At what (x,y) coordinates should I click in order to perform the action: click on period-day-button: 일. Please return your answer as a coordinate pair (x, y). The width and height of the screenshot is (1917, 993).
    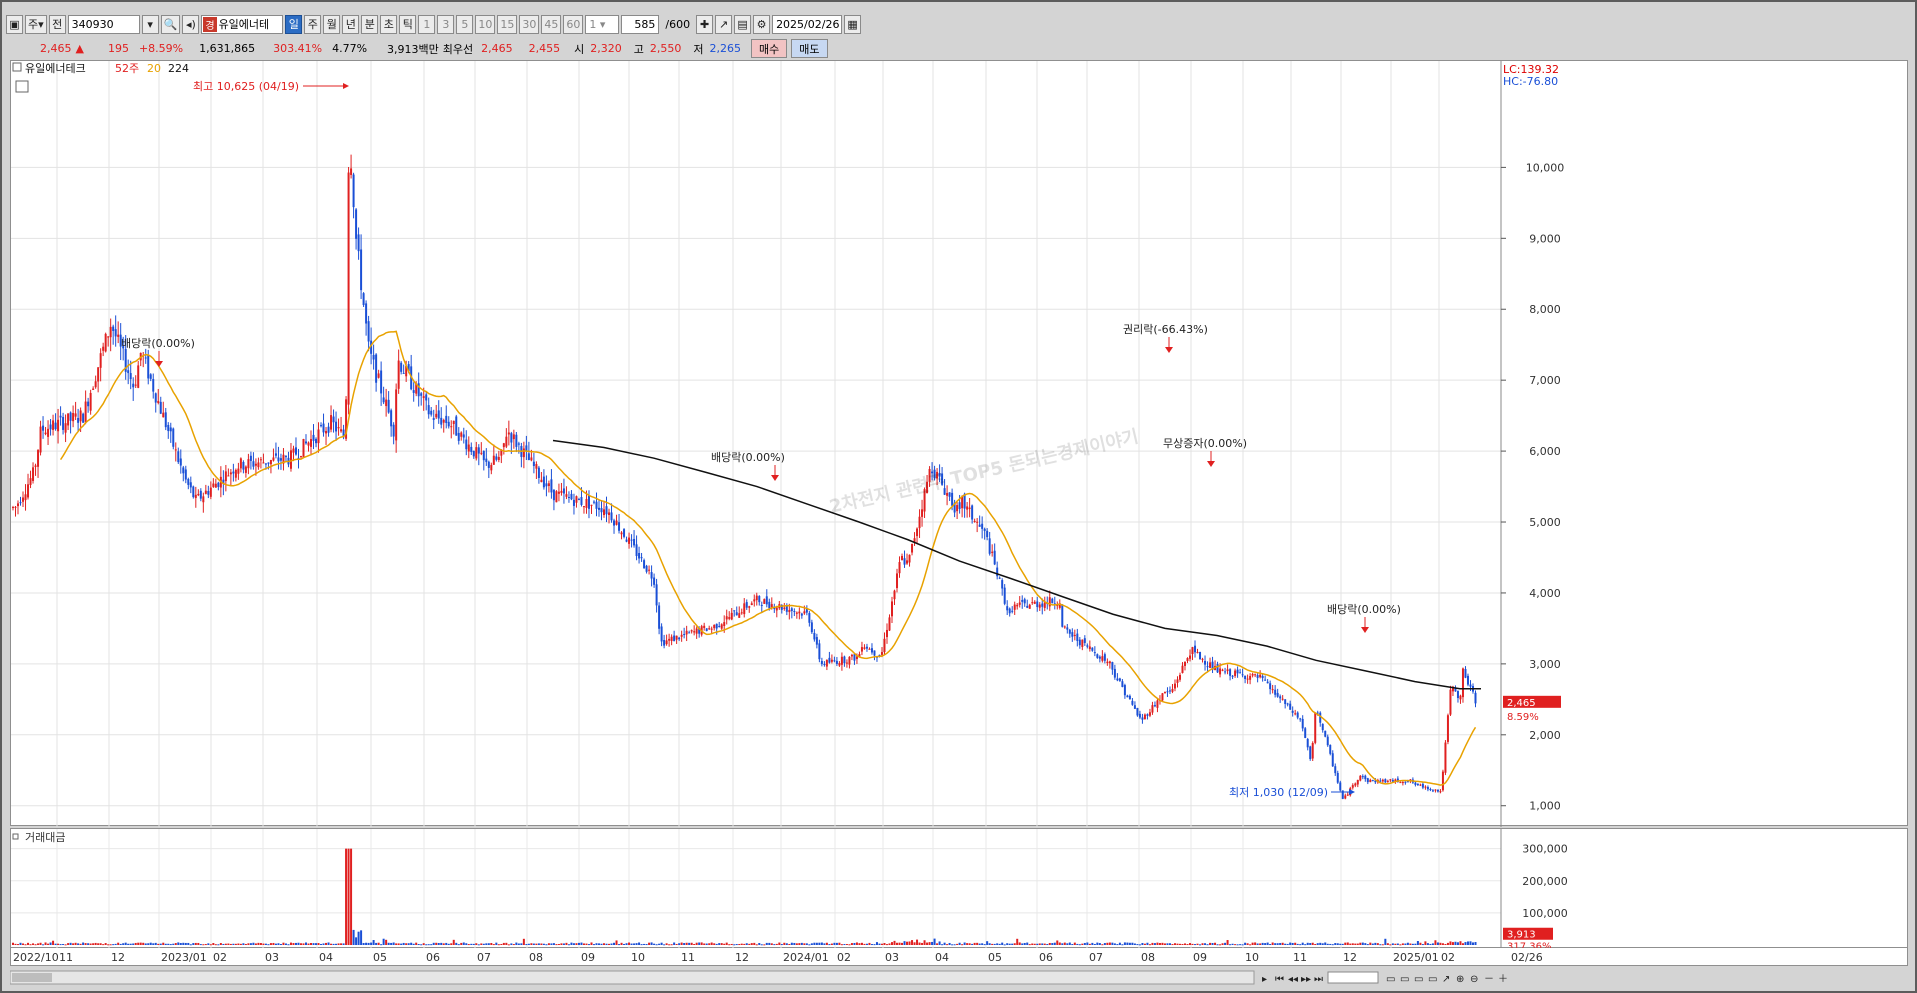
    Looking at the image, I should click on (294, 24).